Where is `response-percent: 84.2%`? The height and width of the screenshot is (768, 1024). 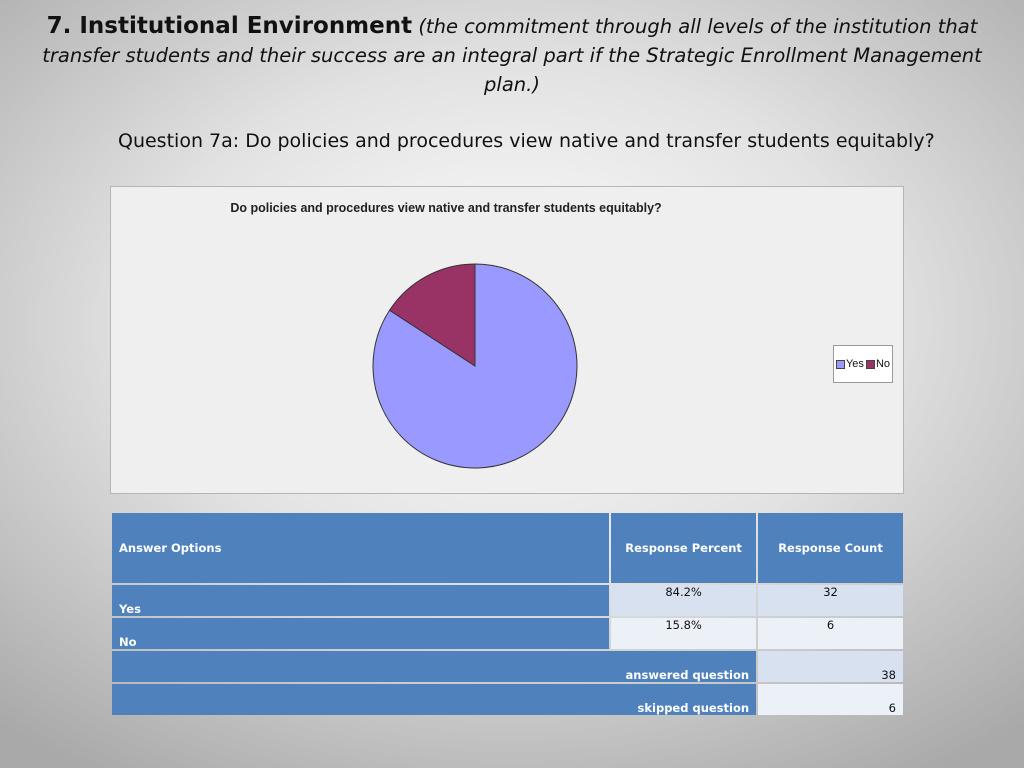 response-percent: 84.2% is located at coordinates (684, 600).